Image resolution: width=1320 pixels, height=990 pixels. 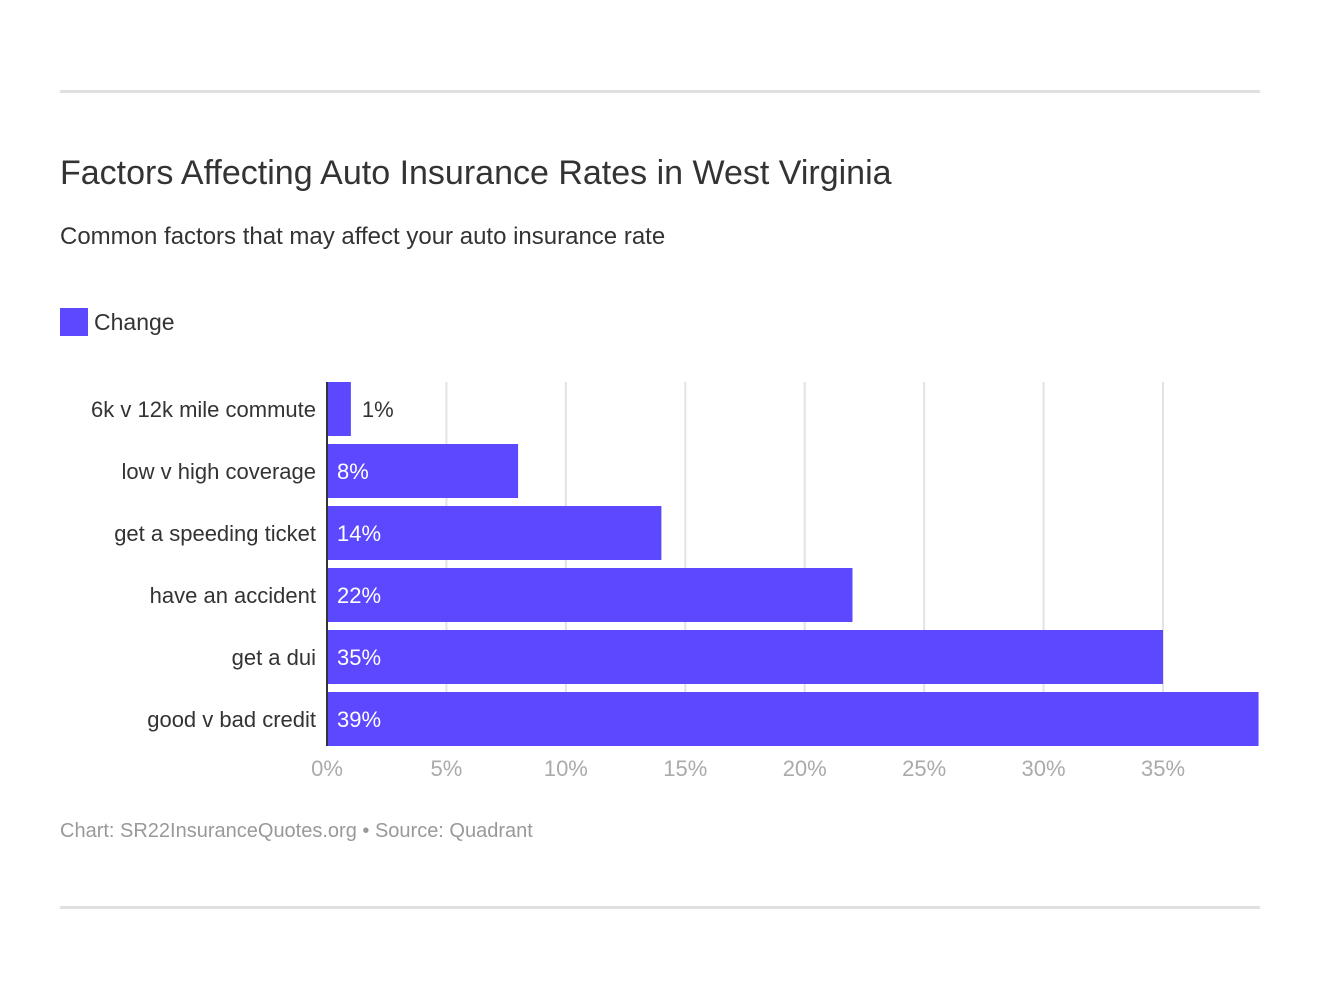 I want to click on data-label: 35%, so click(x=359, y=657).